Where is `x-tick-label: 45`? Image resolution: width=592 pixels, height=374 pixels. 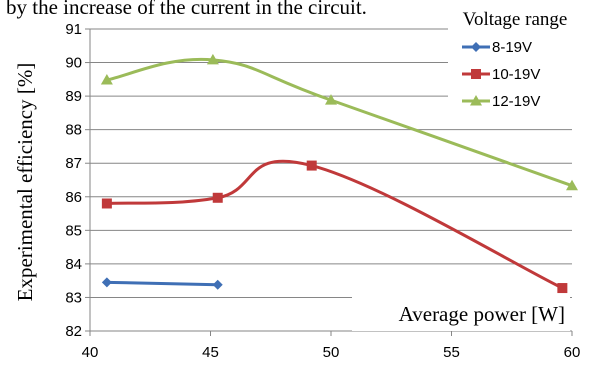
x-tick-label: 45 is located at coordinates (210, 352).